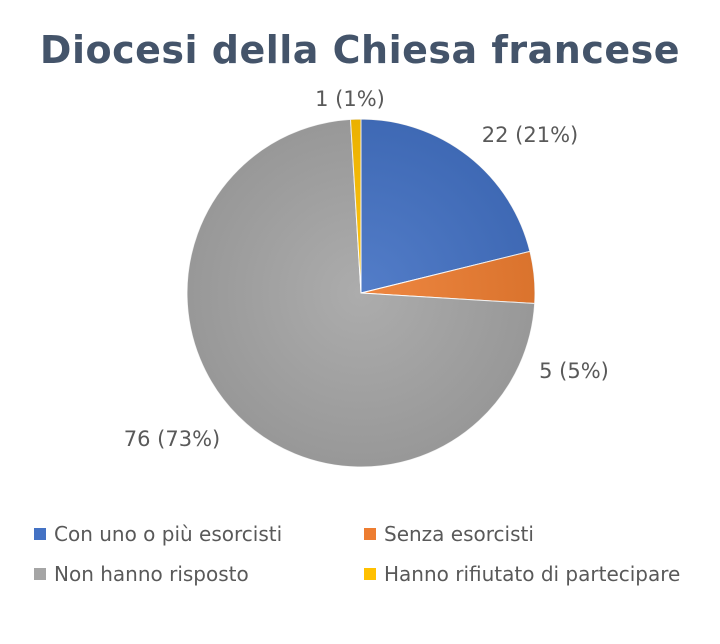 The image size is (720, 644). I want to click on legend-label: Con uno o più esorcisti, so click(168, 534).